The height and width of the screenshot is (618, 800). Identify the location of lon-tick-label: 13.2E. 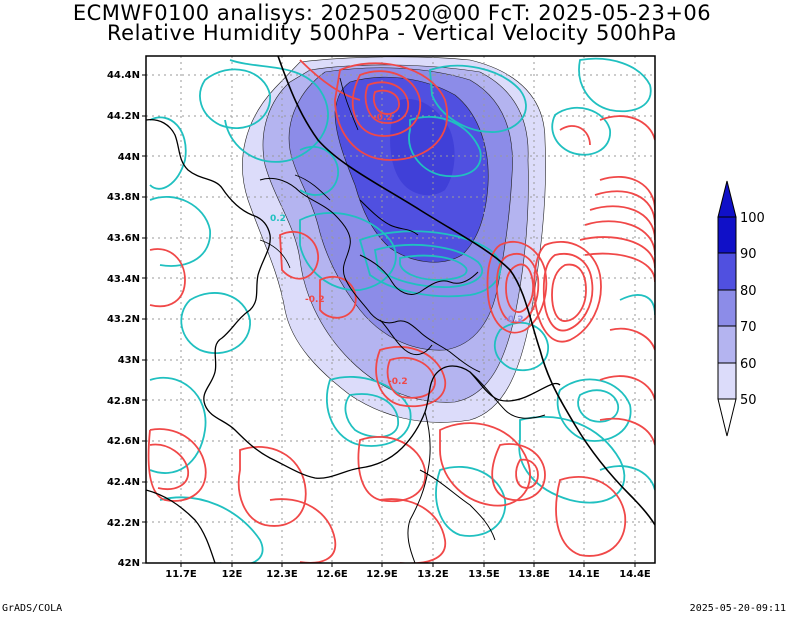
(433, 574).